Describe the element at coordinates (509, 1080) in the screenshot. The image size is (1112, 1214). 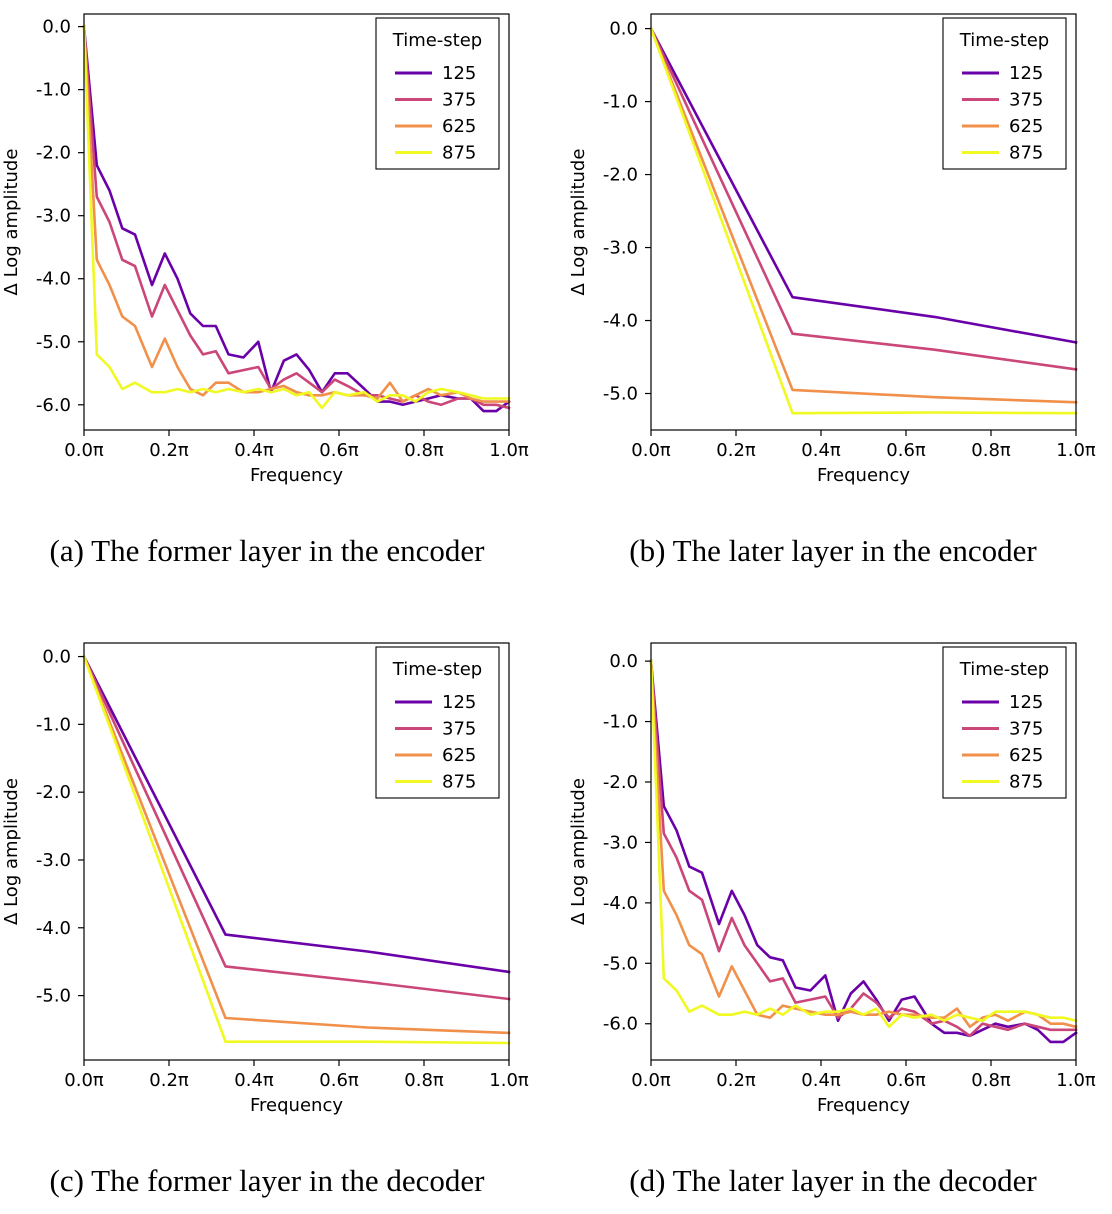
I see `x-tick-label-c: 1.0π` at that location.